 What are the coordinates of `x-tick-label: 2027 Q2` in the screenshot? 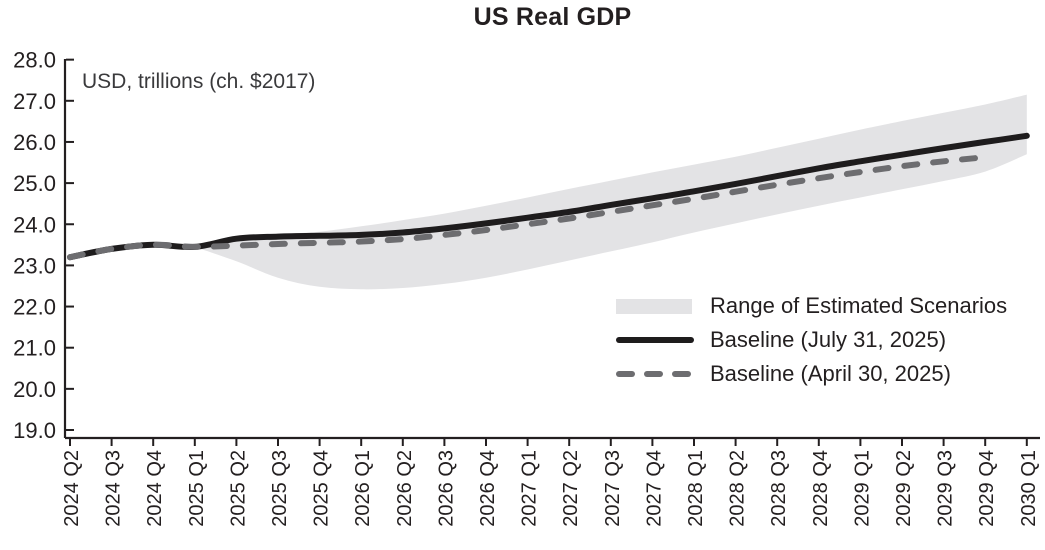 It's located at (571, 488).